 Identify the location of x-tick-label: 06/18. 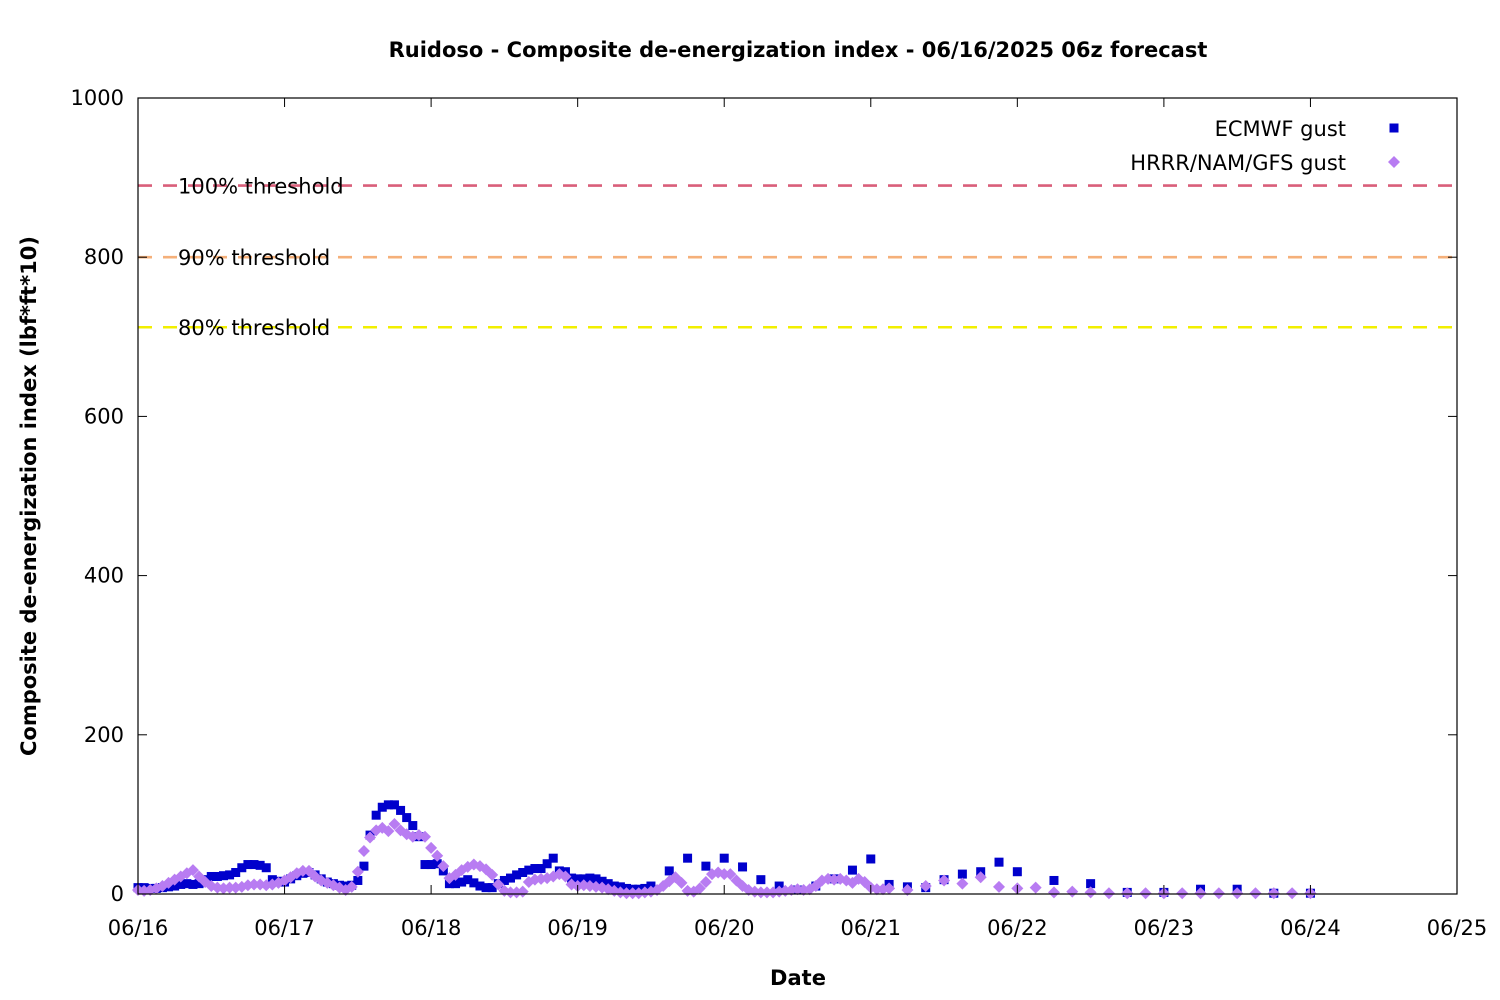
(431, 928).